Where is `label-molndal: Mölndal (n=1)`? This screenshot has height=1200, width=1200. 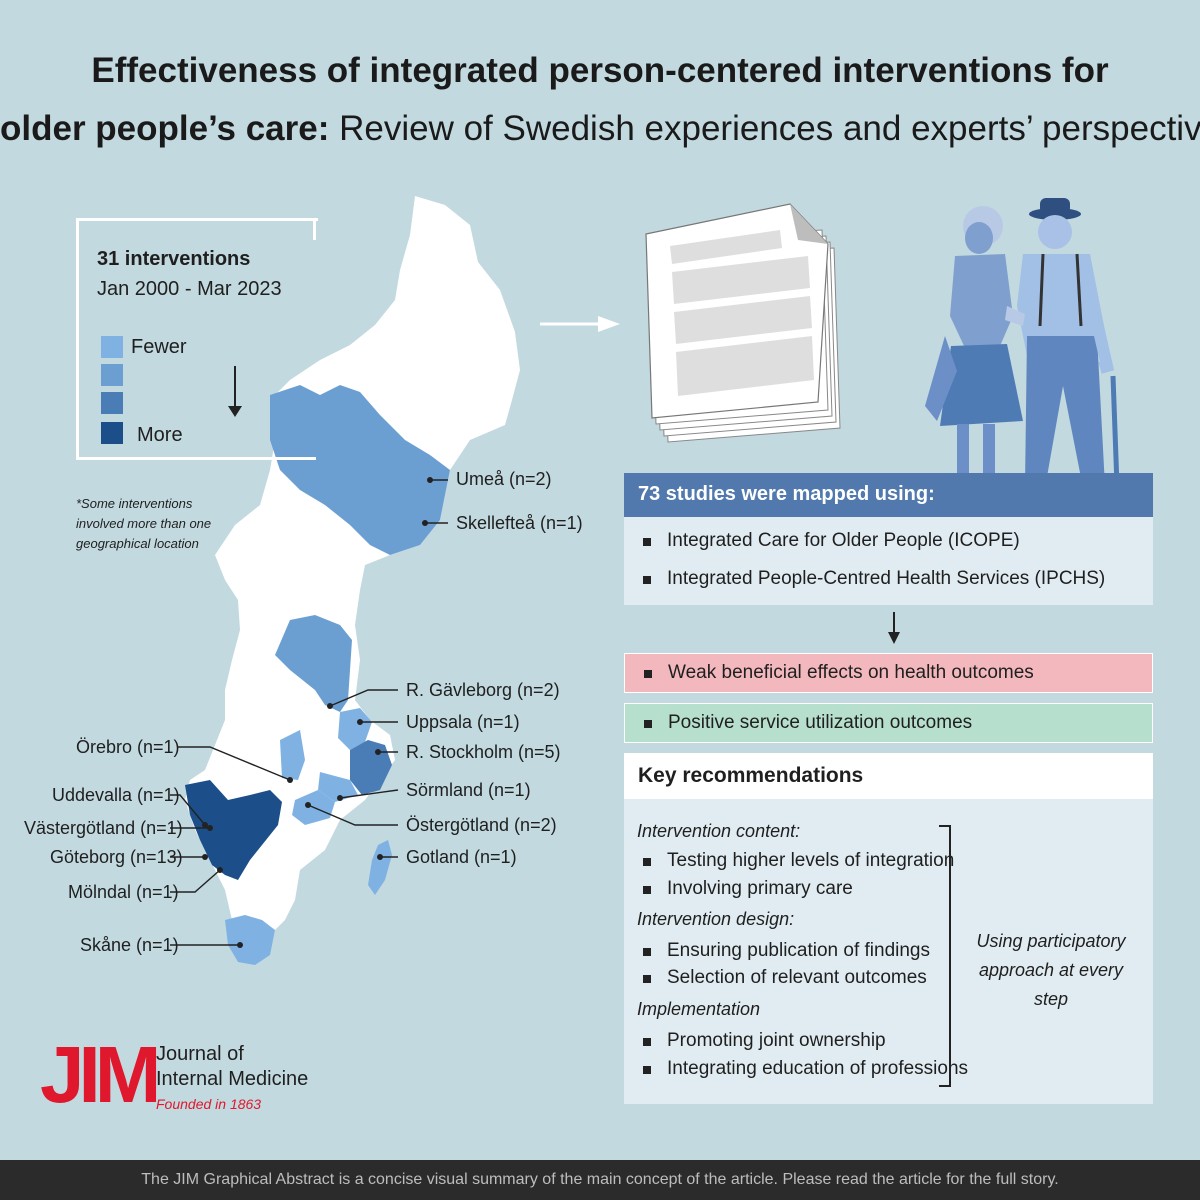 label-molndal: Mölndal (n=1) is located at coordinates (123, 892).